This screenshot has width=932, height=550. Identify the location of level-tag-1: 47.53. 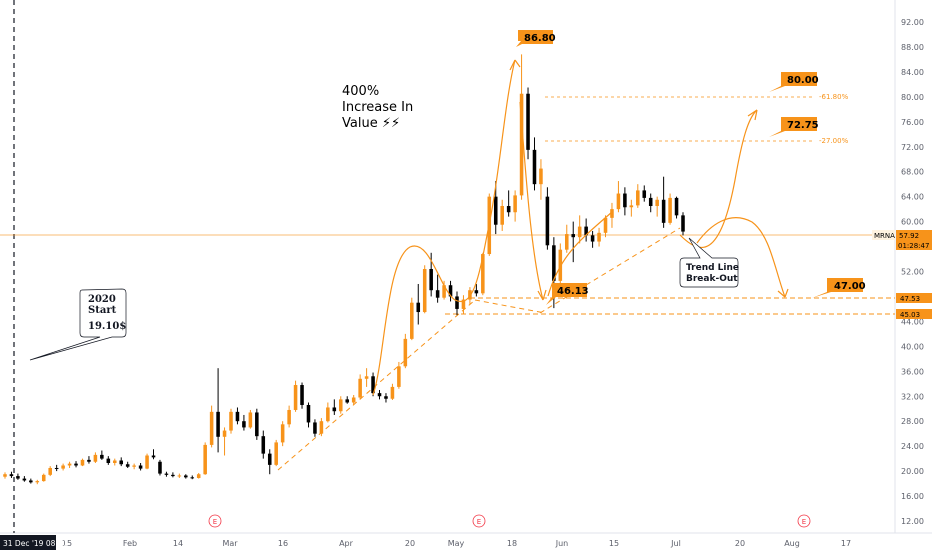
(910, 299).